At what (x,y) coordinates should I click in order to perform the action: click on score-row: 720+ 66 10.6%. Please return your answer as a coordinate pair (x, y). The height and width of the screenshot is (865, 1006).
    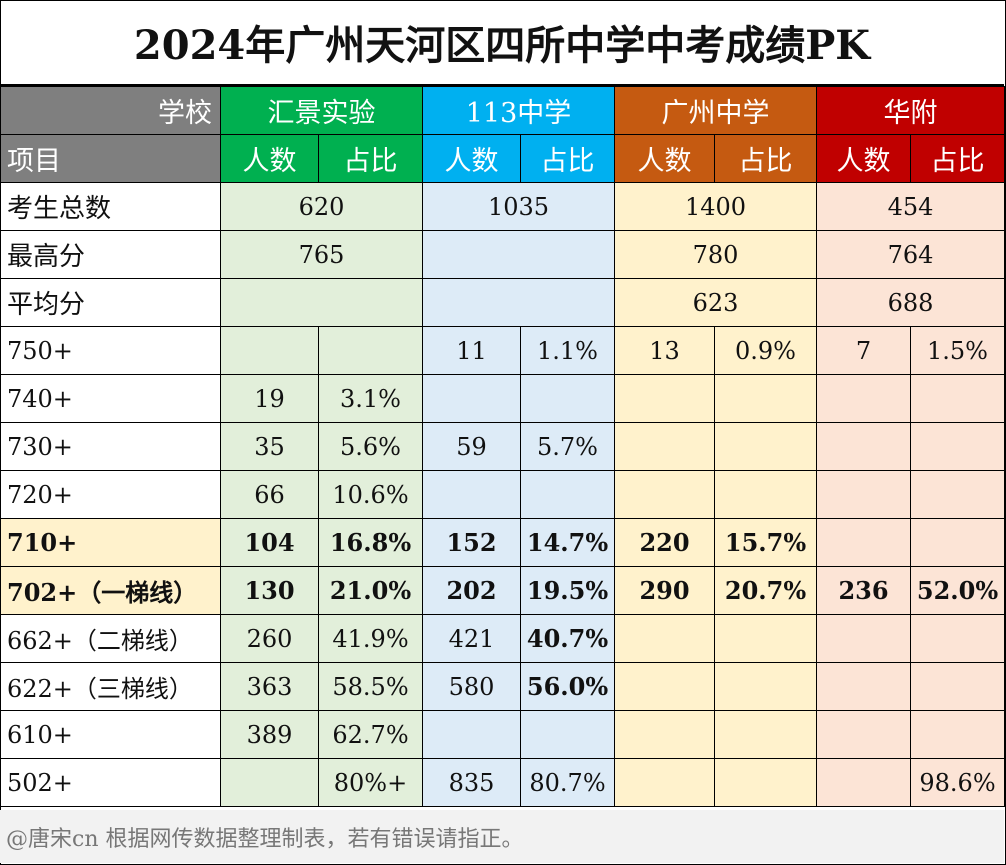
    Looking at the image, I should click on (503, 494).